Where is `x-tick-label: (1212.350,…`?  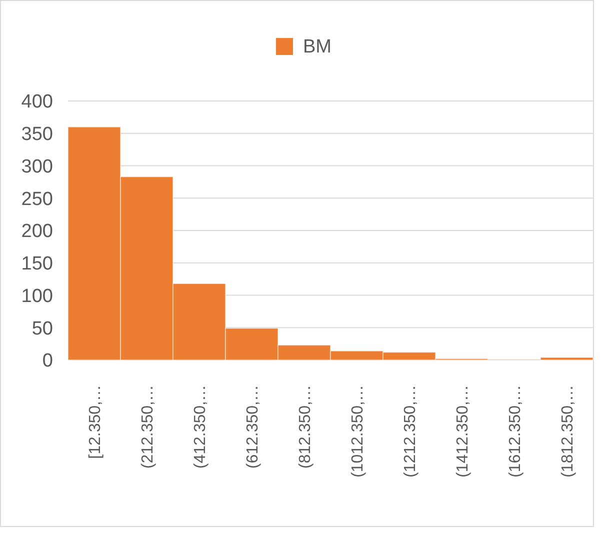
x-tick-label: (1212.350,… is located at coordinates (410, 431).